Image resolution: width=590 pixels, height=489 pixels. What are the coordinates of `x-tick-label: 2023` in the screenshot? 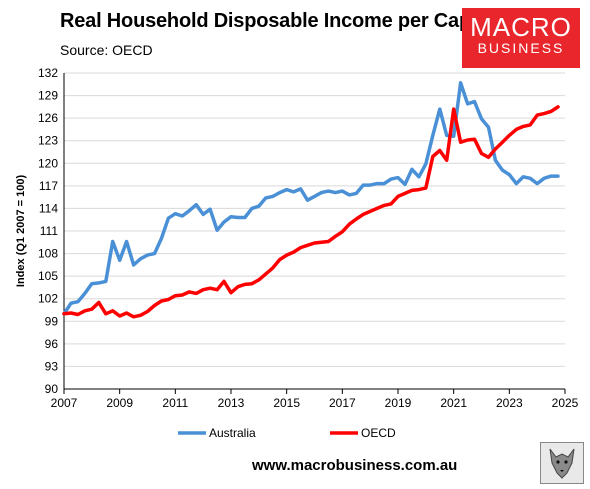 It's located at (509, 403).